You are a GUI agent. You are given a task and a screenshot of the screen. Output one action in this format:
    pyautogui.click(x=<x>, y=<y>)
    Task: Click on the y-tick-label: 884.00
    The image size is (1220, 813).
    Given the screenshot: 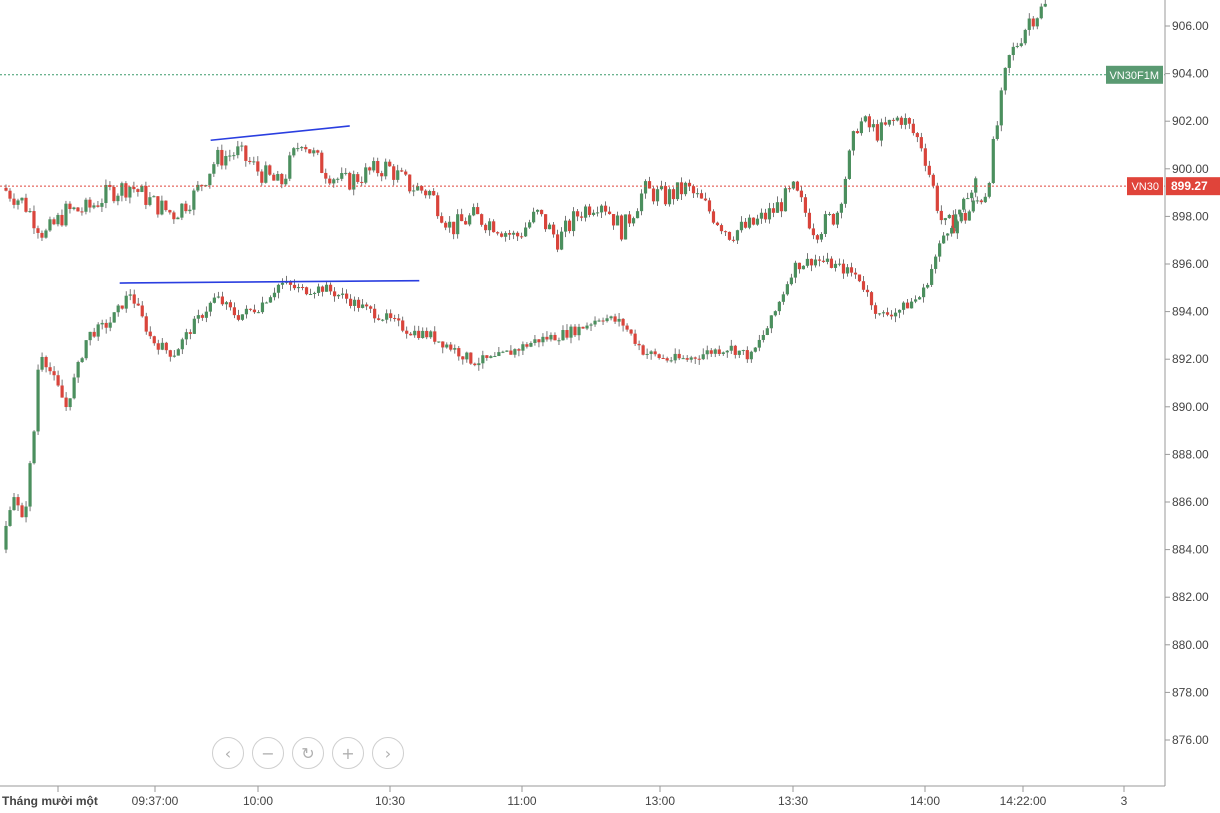 What is the action you would take?
    pyautogui.click(x=1190, y=550)
    